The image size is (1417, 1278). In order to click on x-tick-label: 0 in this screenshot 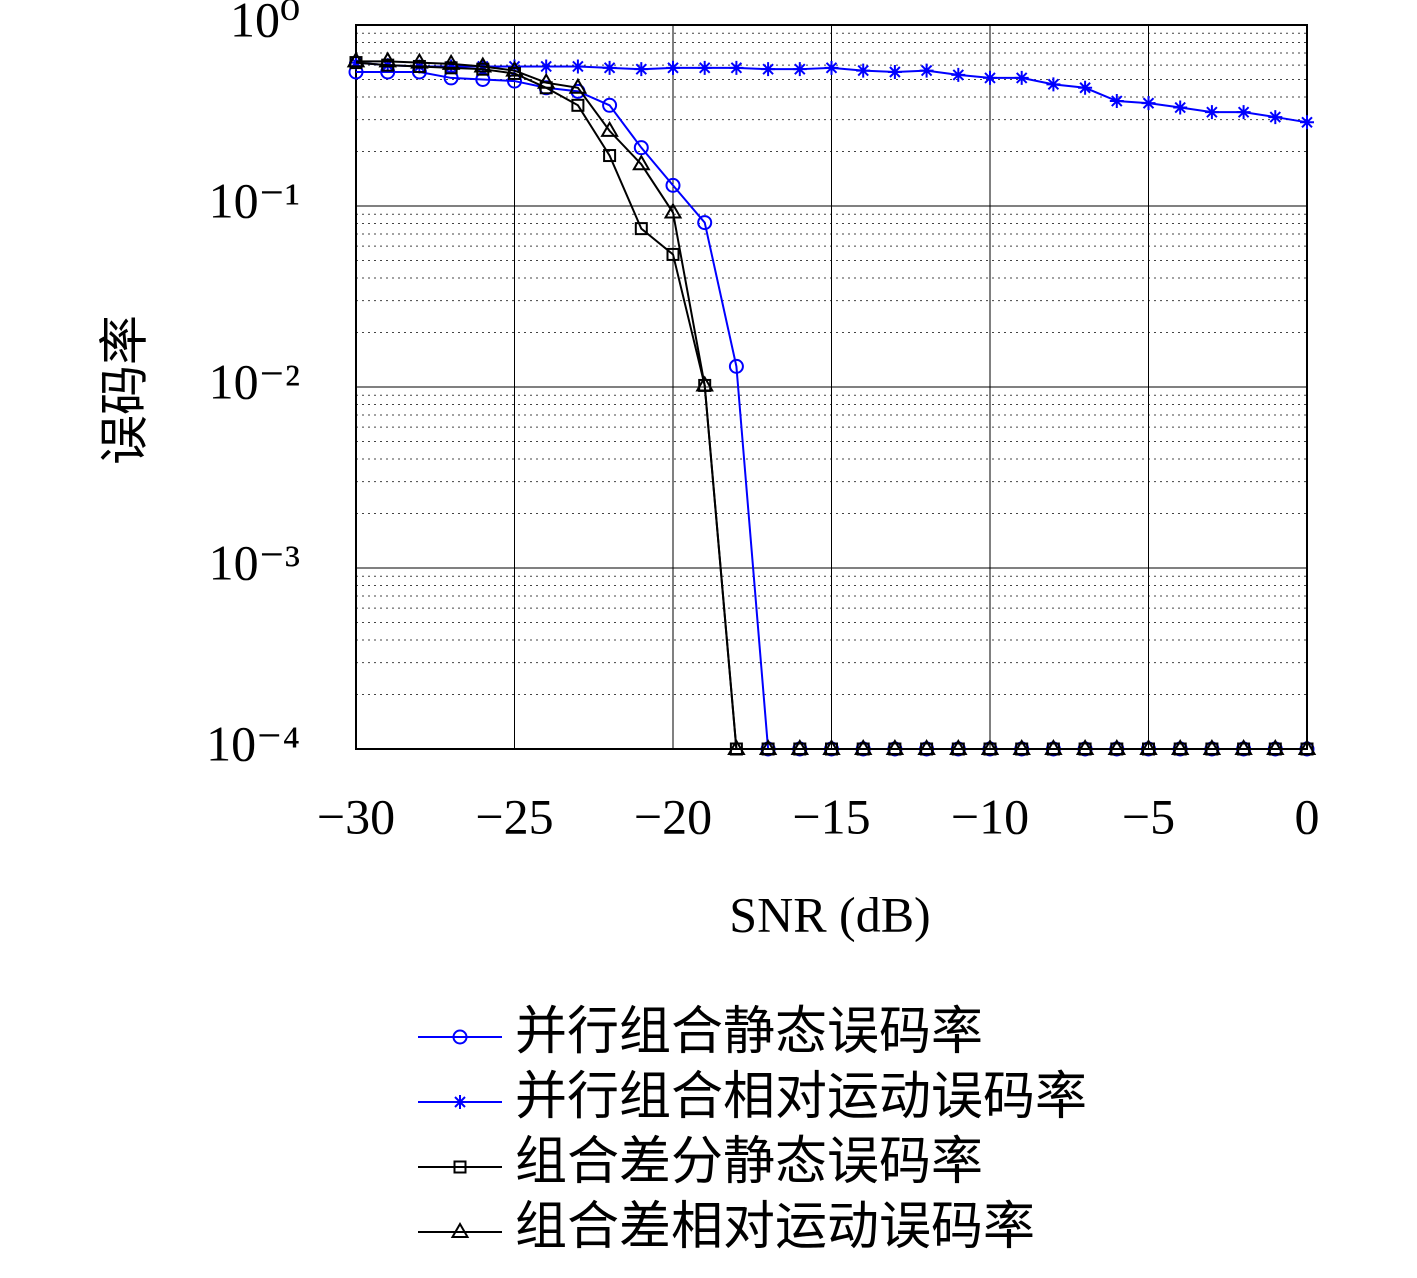, I will do `click(1307, 816)`.